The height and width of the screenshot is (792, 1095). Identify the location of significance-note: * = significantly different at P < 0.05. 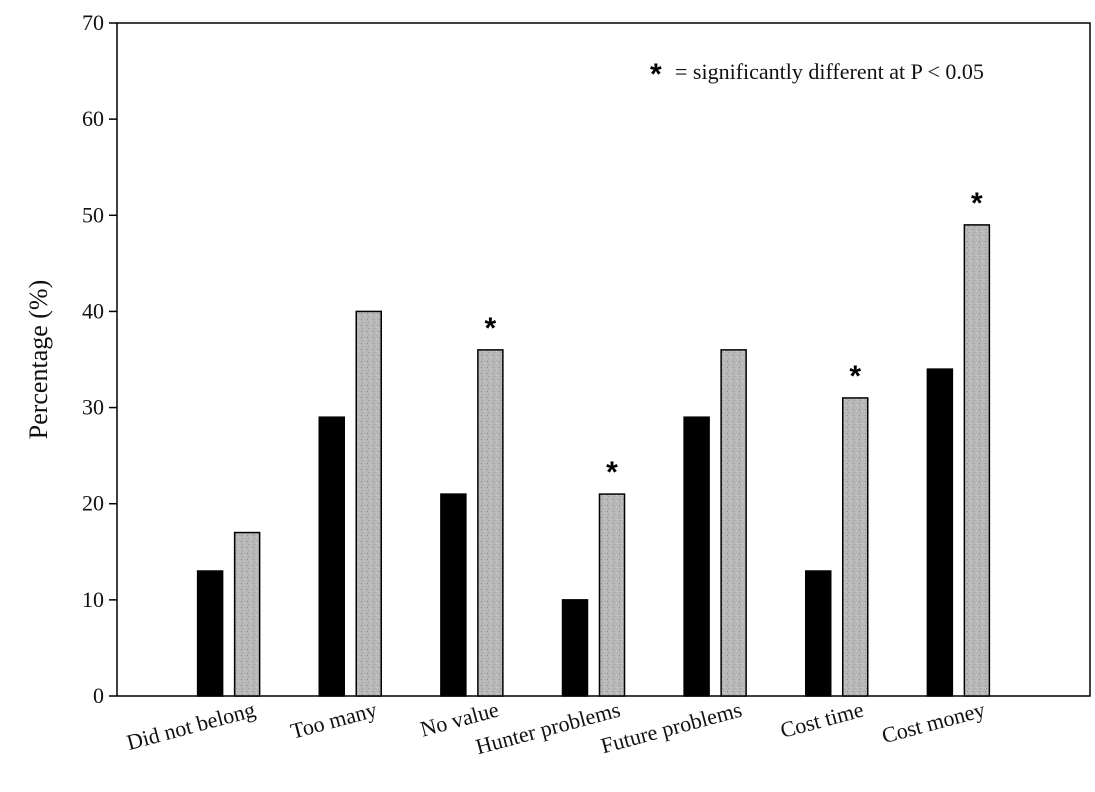
(817, 74).